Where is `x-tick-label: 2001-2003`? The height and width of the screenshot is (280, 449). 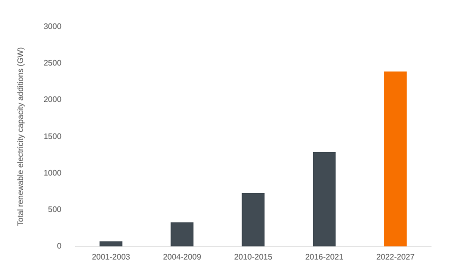
x-tick-label: 2001-2003 is located at coordinates (111, 257).